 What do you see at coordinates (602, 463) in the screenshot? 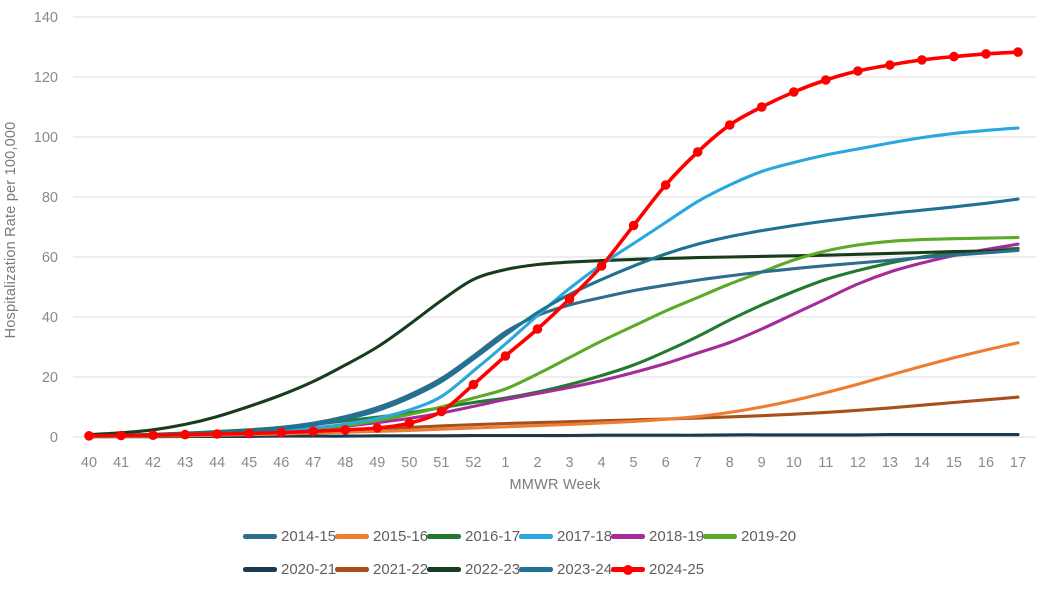
I see `x-tick-label-4: 4` at bounding box center [602, 463].